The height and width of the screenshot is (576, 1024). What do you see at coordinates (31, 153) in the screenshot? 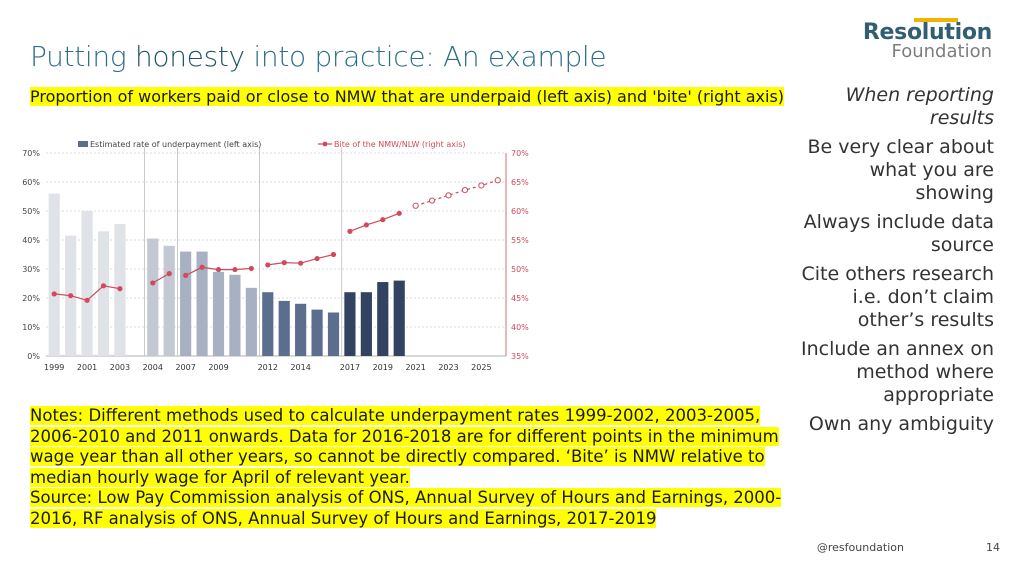
I see `left-axis-tick-label: 70%` at bounding box center [31, 153].